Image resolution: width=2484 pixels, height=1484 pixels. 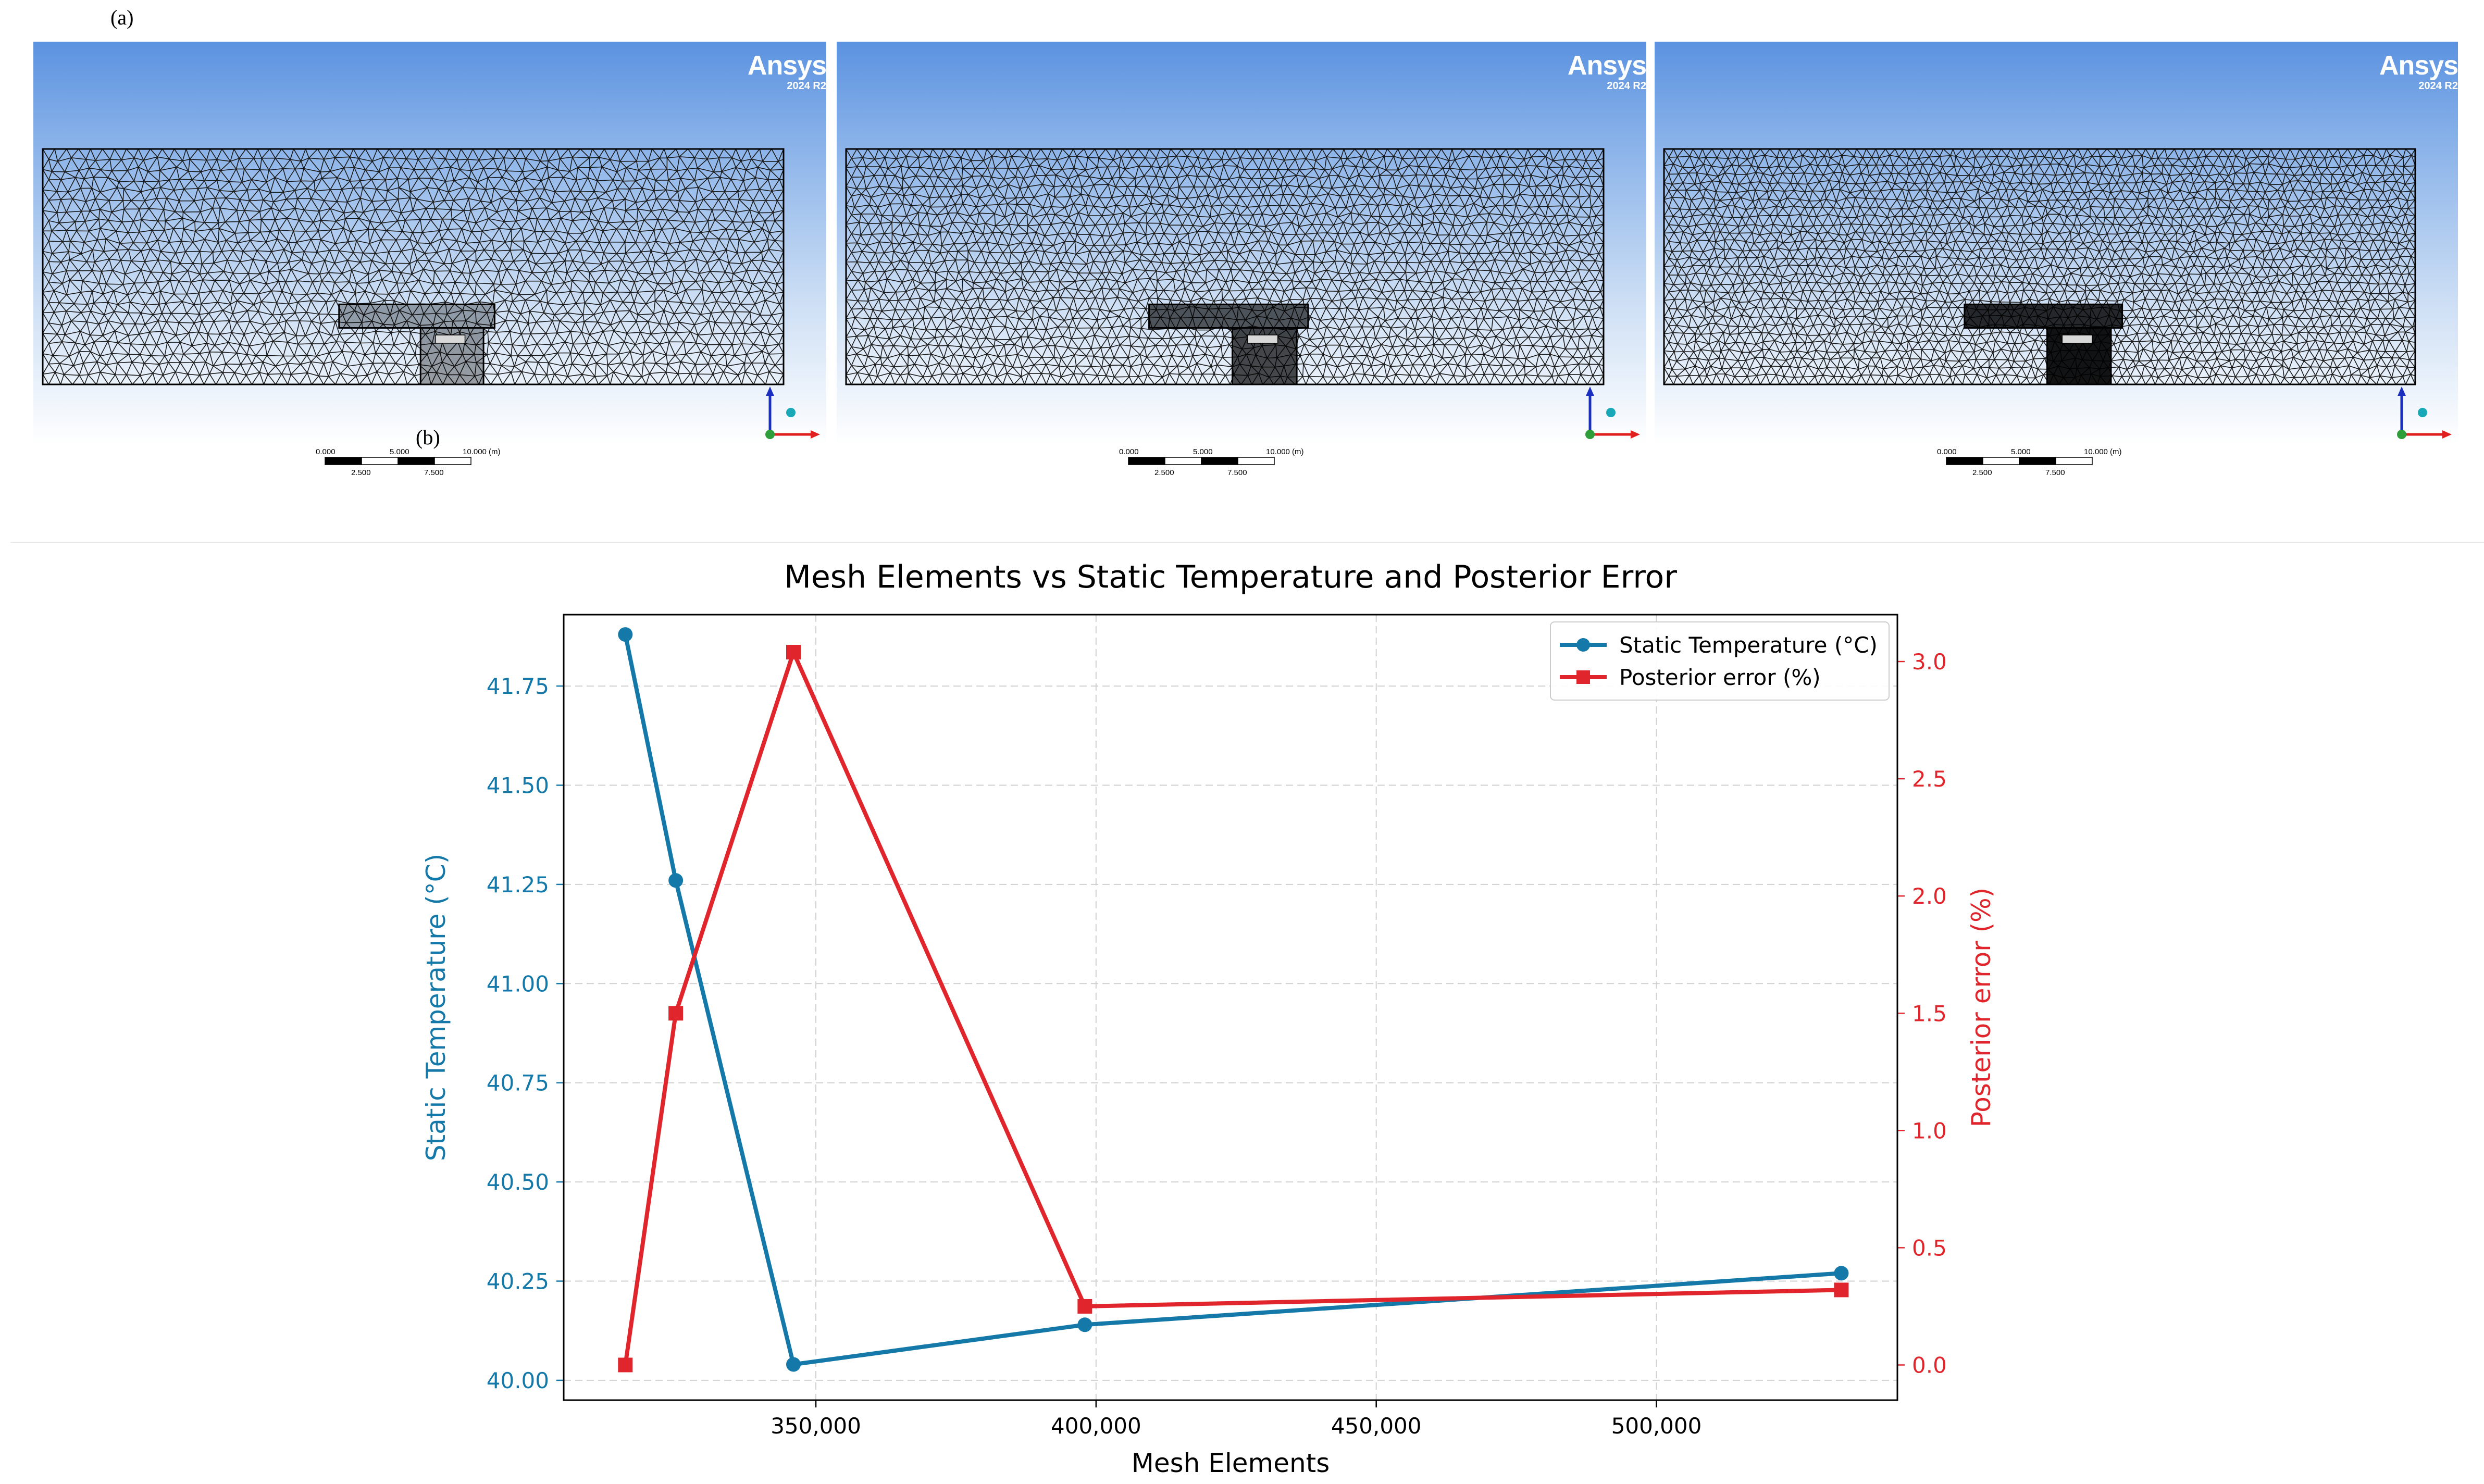 What do you see at coordinates (1929, 662) in the screenshot?
I see `y-right-tick-label: 3.0` at bounding box center [1929, 662].